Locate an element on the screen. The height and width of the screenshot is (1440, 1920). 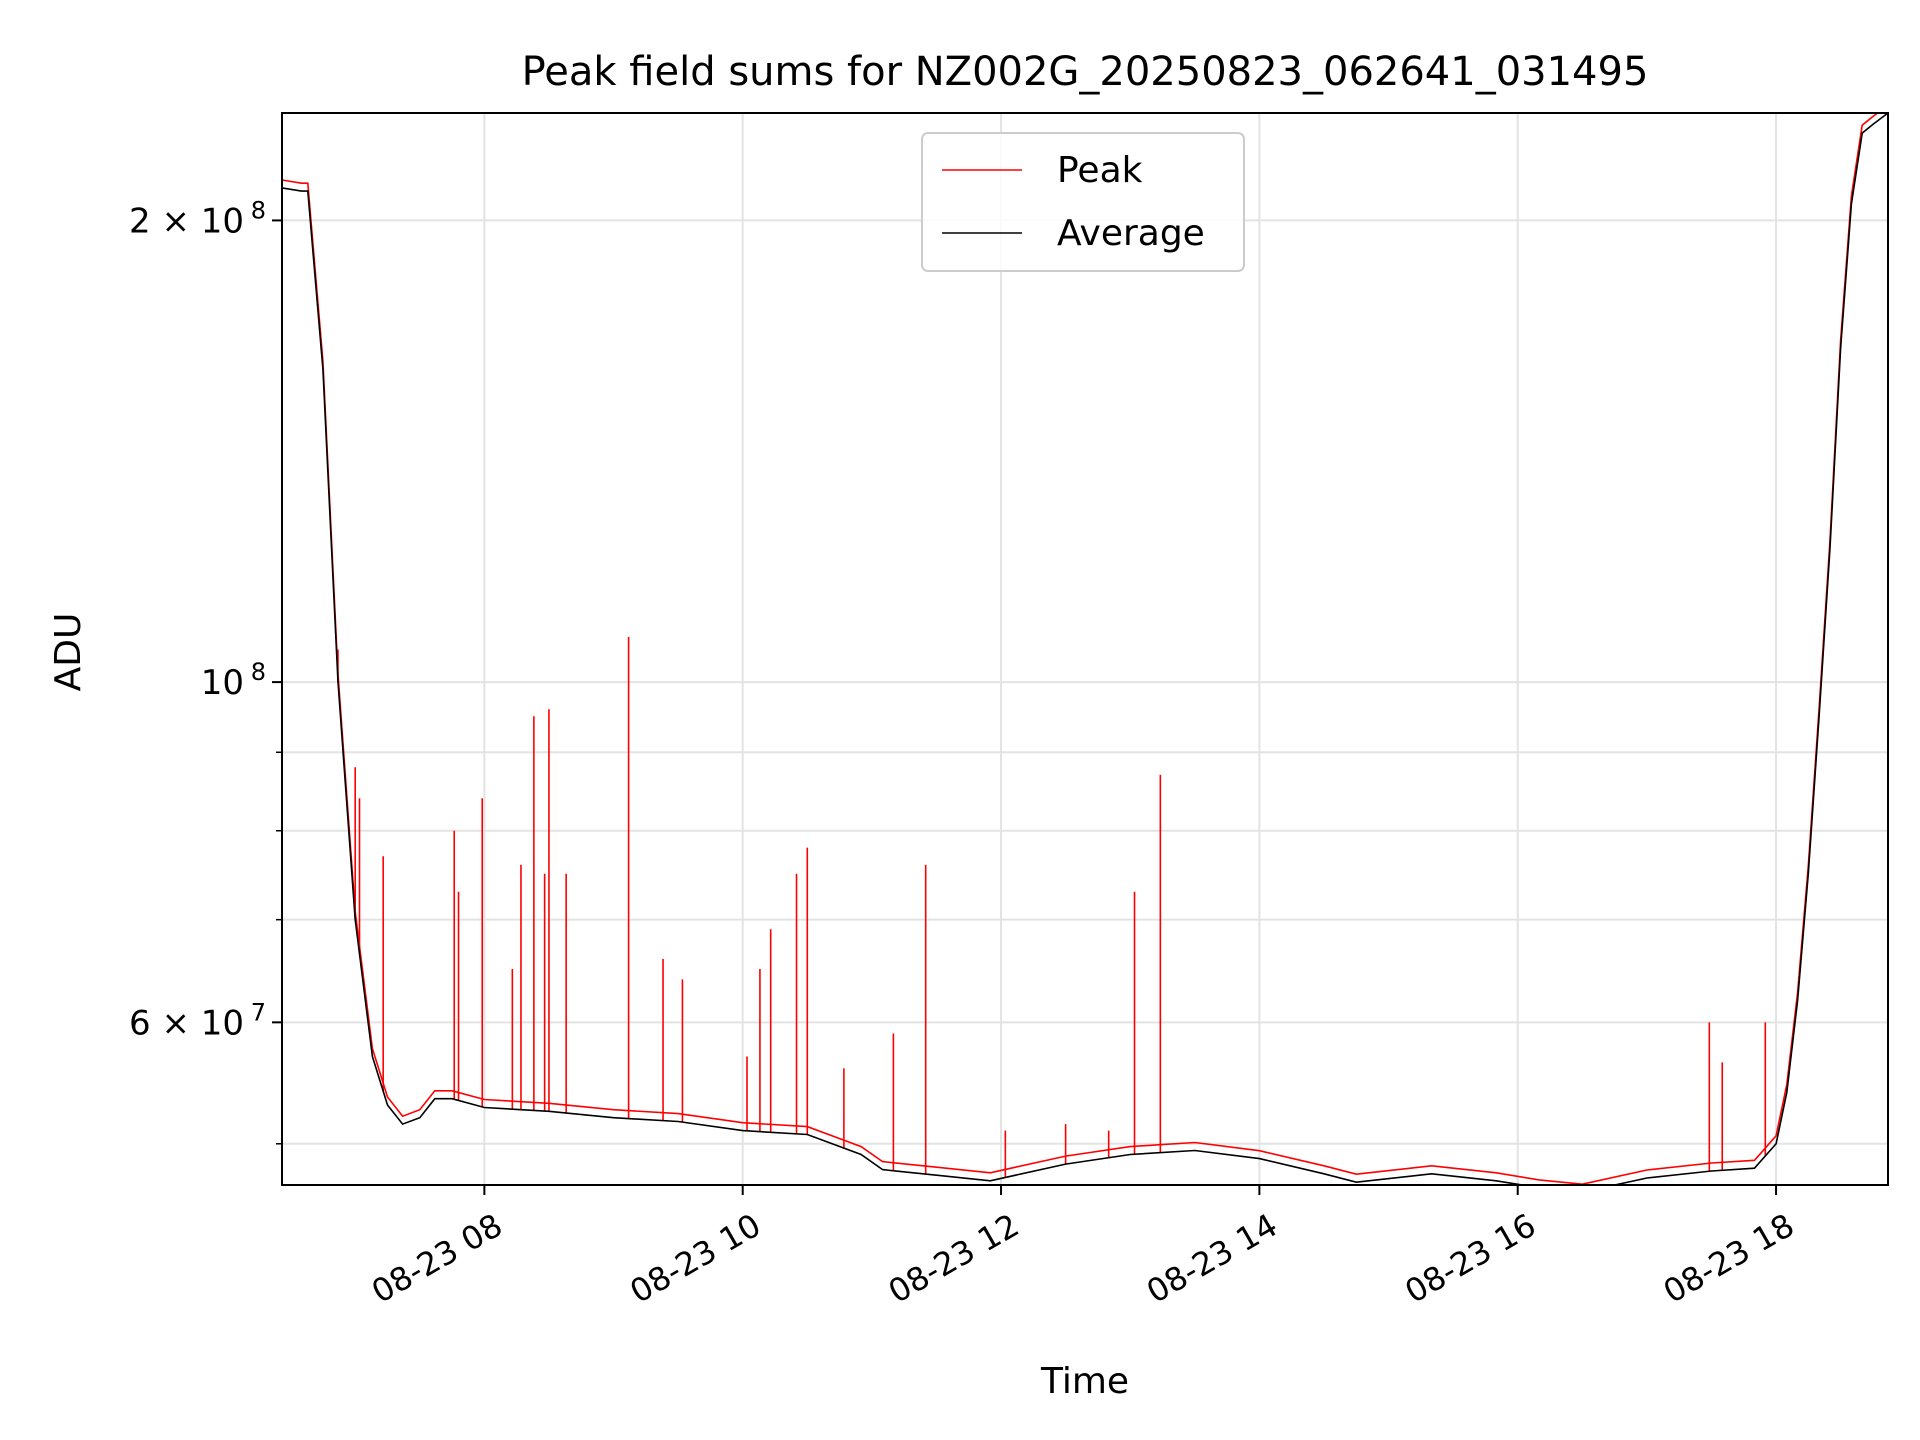
y-tick-label: 2 × 10 is located at coordinates (186, 221).